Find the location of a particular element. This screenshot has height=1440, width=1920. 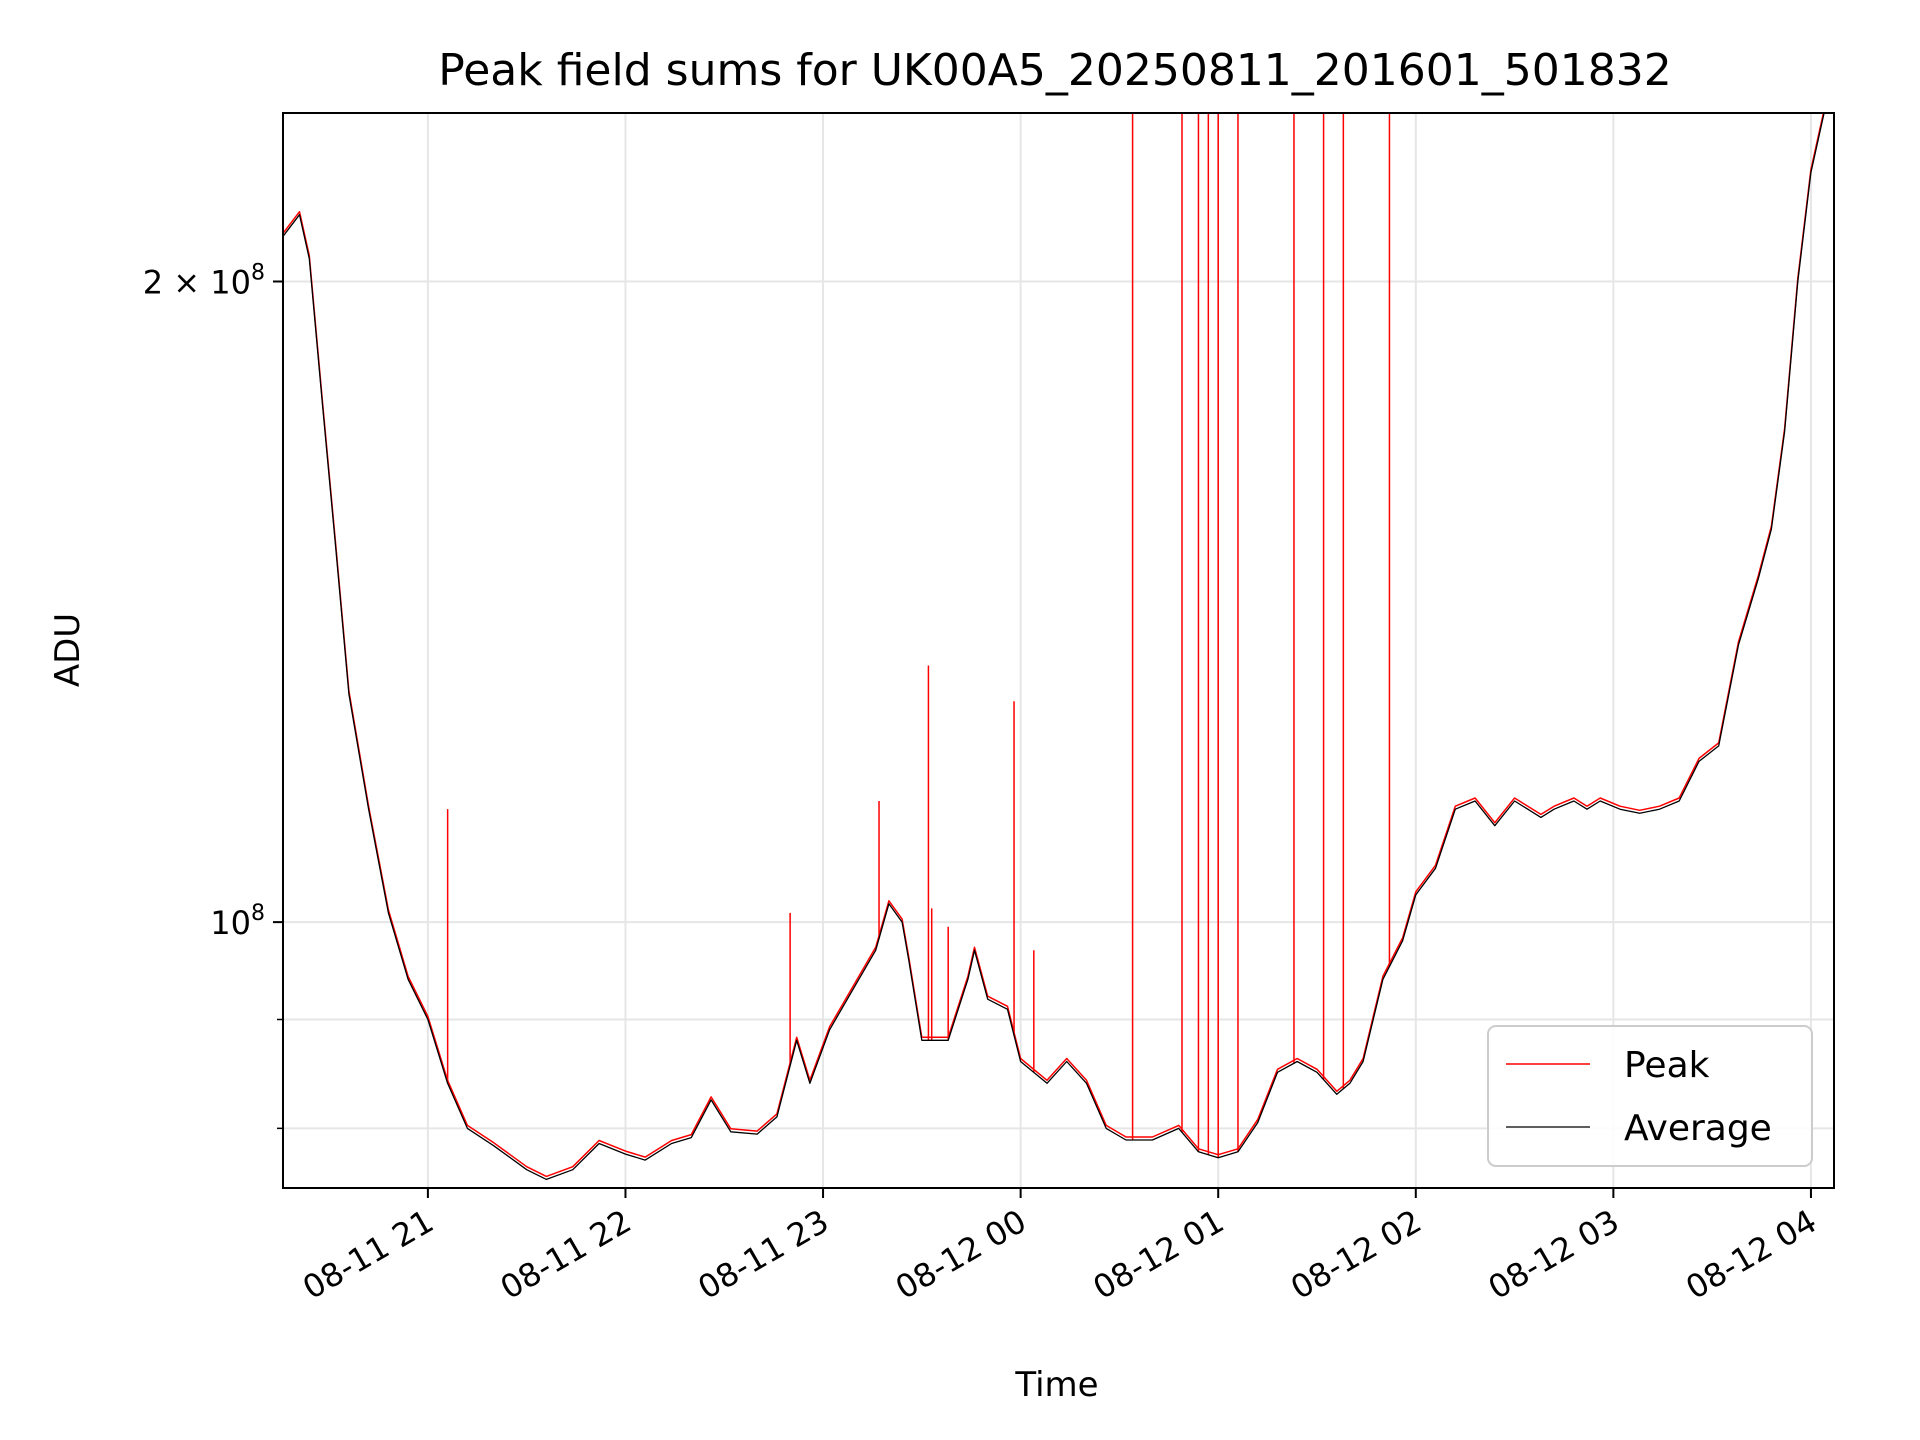

legend-peak-label: Peak is located at coordinates (1667, 1065).